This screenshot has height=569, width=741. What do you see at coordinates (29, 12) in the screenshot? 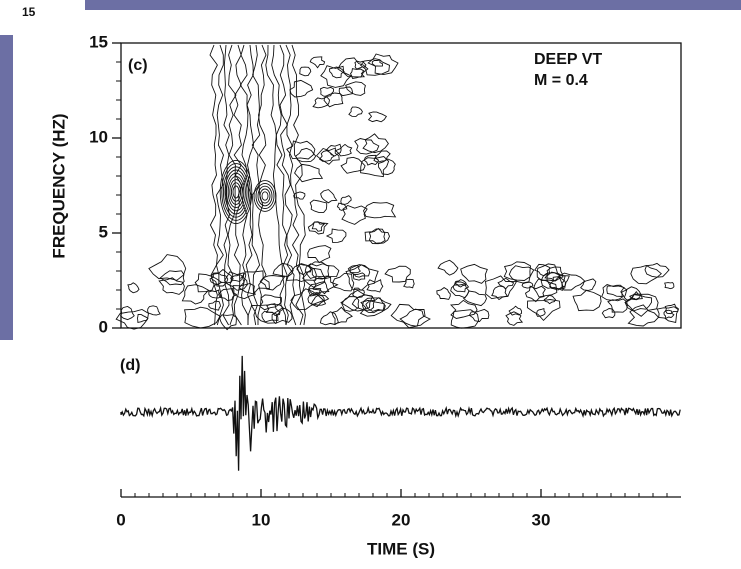
I see `page-number: 15` at bounding box center [29, 12].